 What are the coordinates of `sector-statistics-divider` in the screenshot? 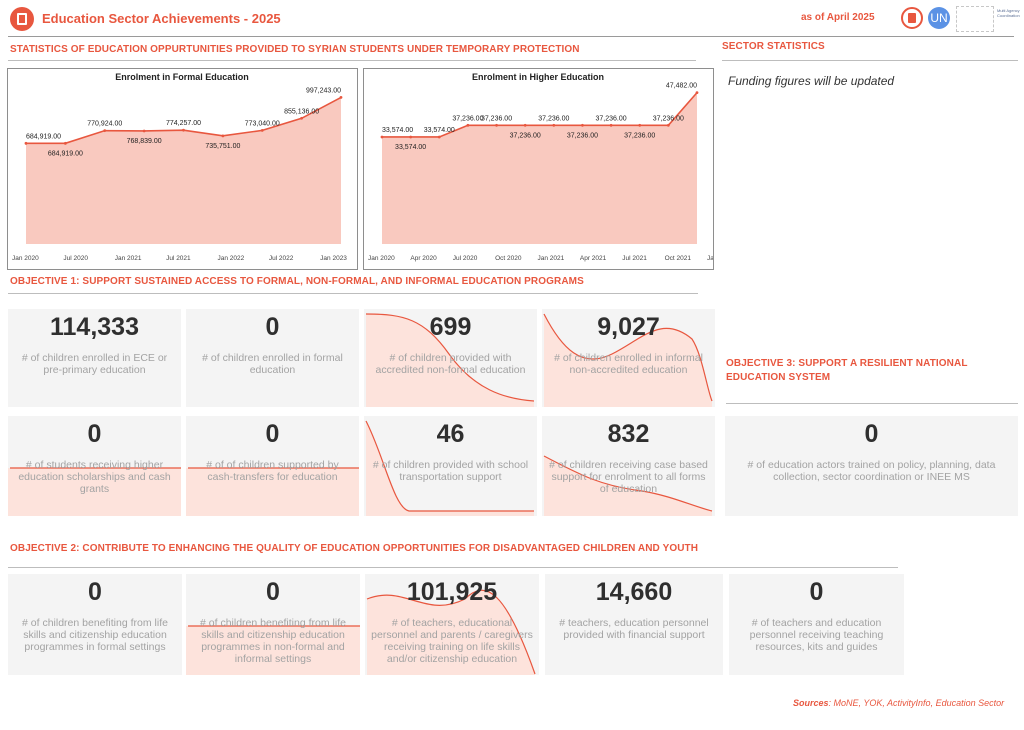 It's located at (870, 60).